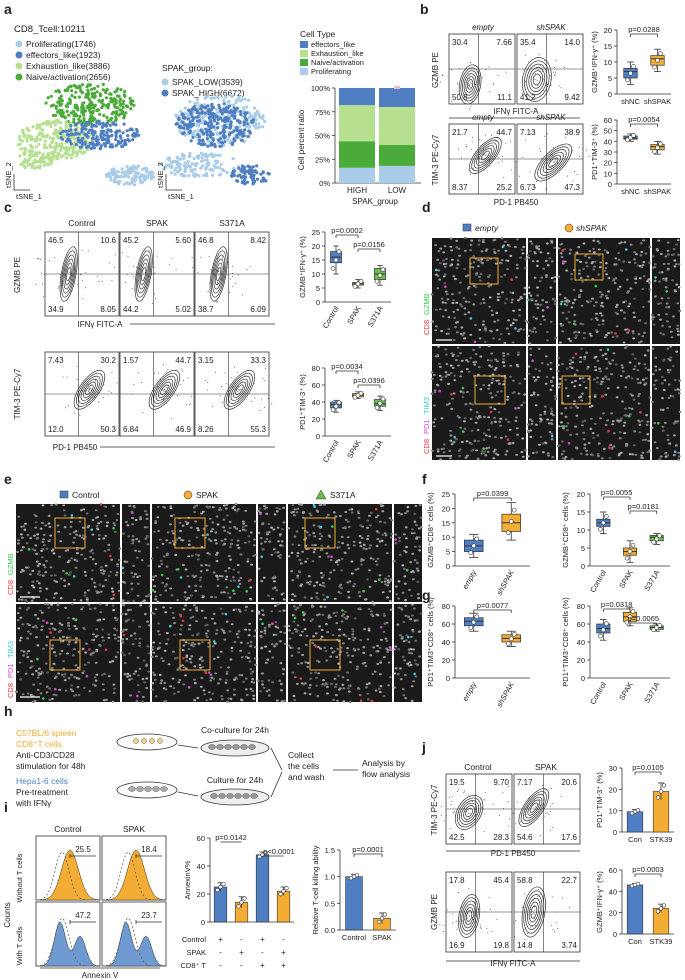 The width and height of the screenshot is (685, 980). I want to click on b-top-shspak-contour, so click(536, 79).